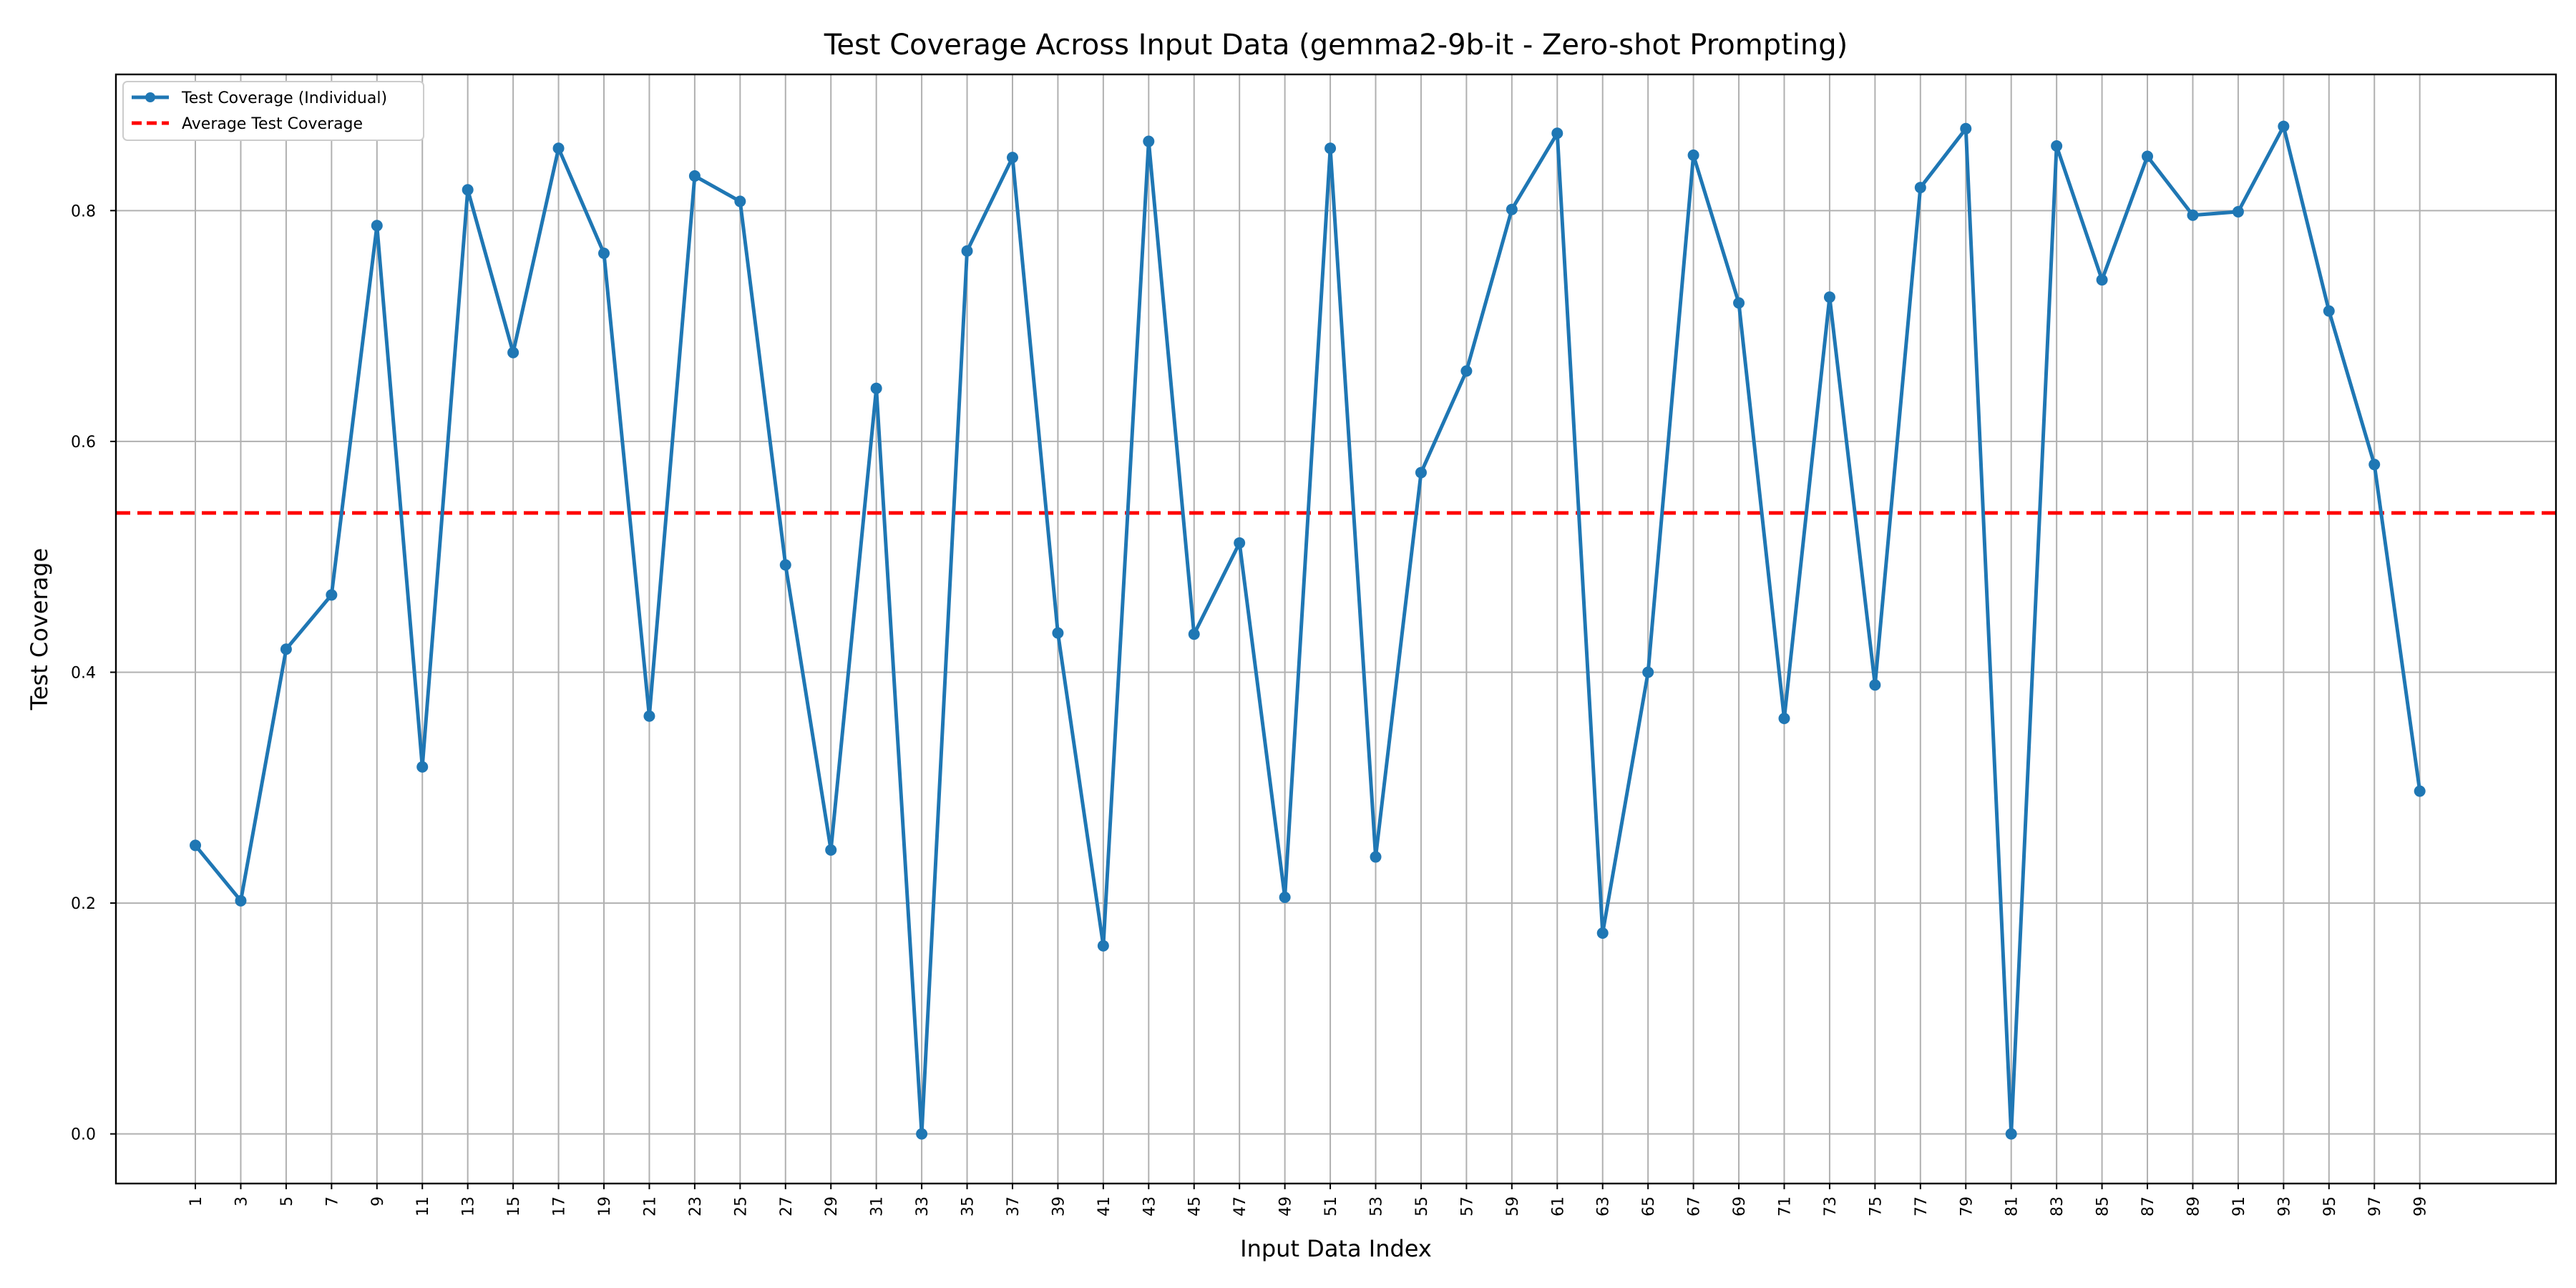  I want to click on x-tick-label: 81, so click(2012, 1206).